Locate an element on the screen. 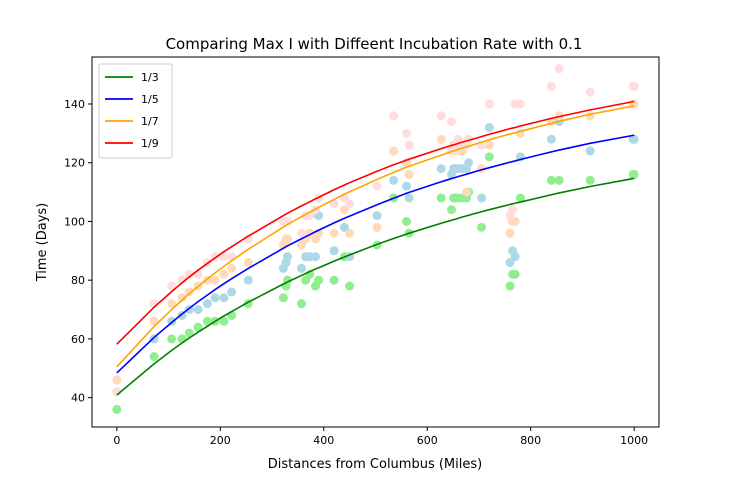 This screenshot has width=732, height=480. legend-label: 1/5 is located at coordinates (150, 99).